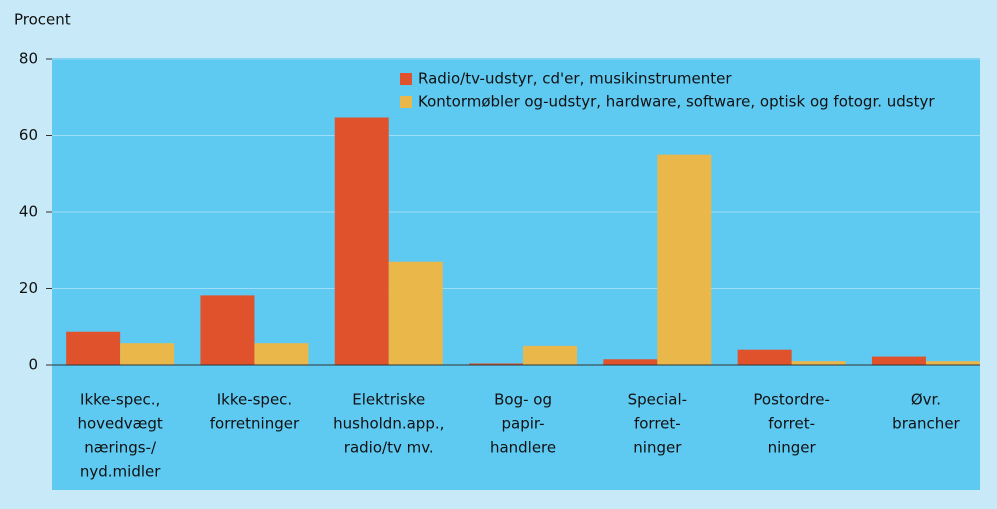 Image resolution: width=997 pixels, height=509 pixels. What do you see at coordinates (388, 424) in the screenshot?
I see `x-tick-label: husholdn.app.,` at bounding box center [388, 424].